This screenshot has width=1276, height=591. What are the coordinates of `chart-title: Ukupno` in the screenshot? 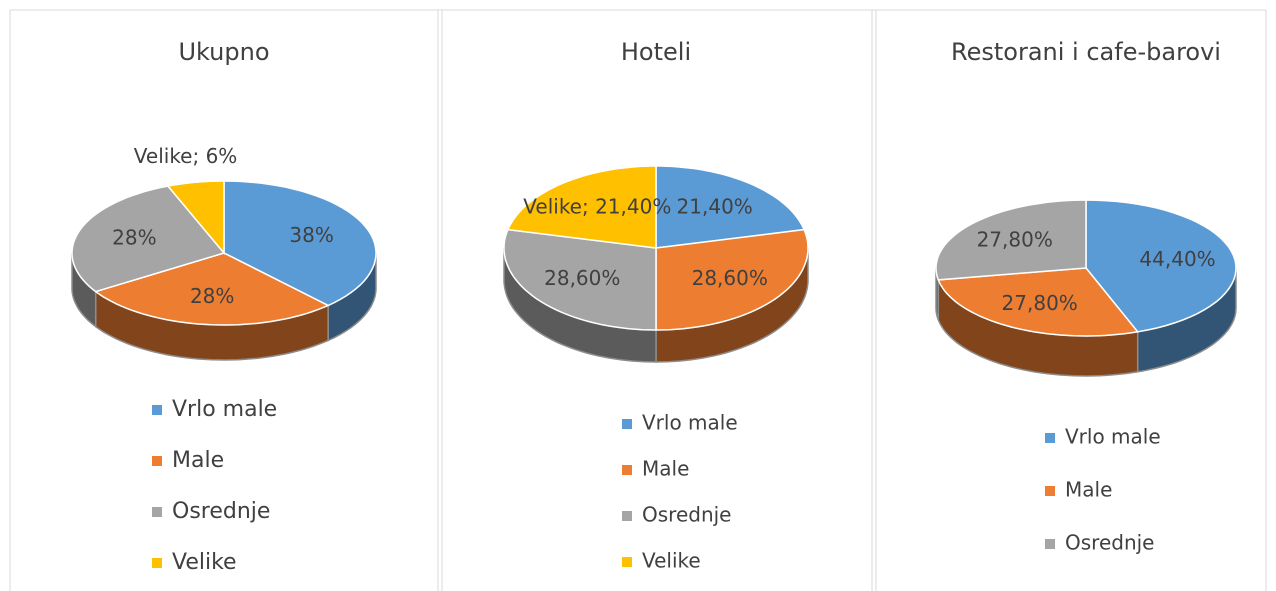 It's located at (223, 52).